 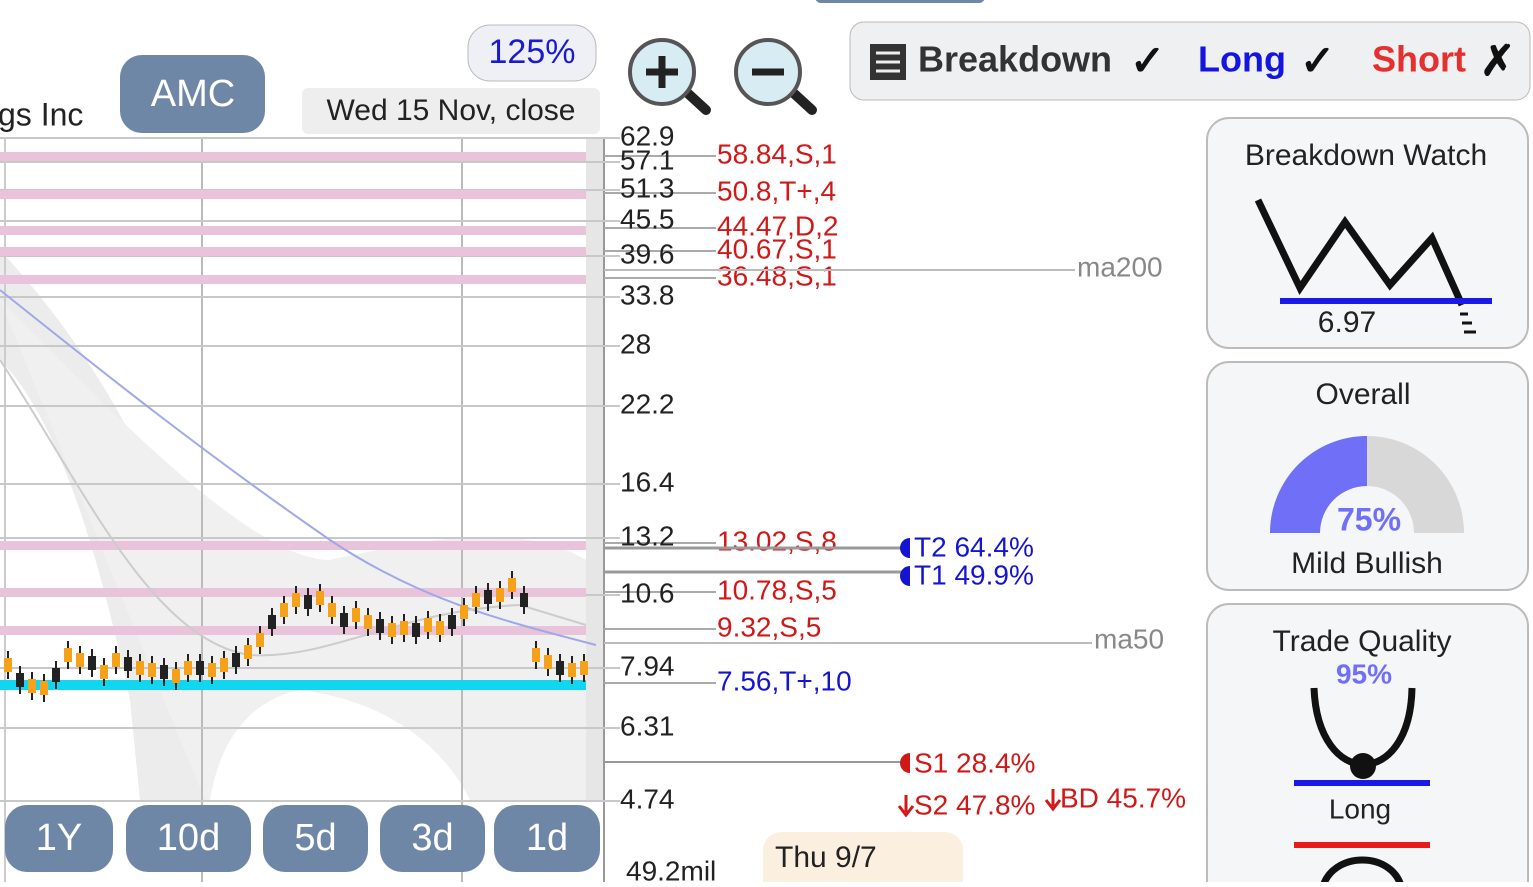 What do you see at coordinates (1364, 673) in the screenshot?
I see `panel-value: 95%` at bounding box center [1364, 673].